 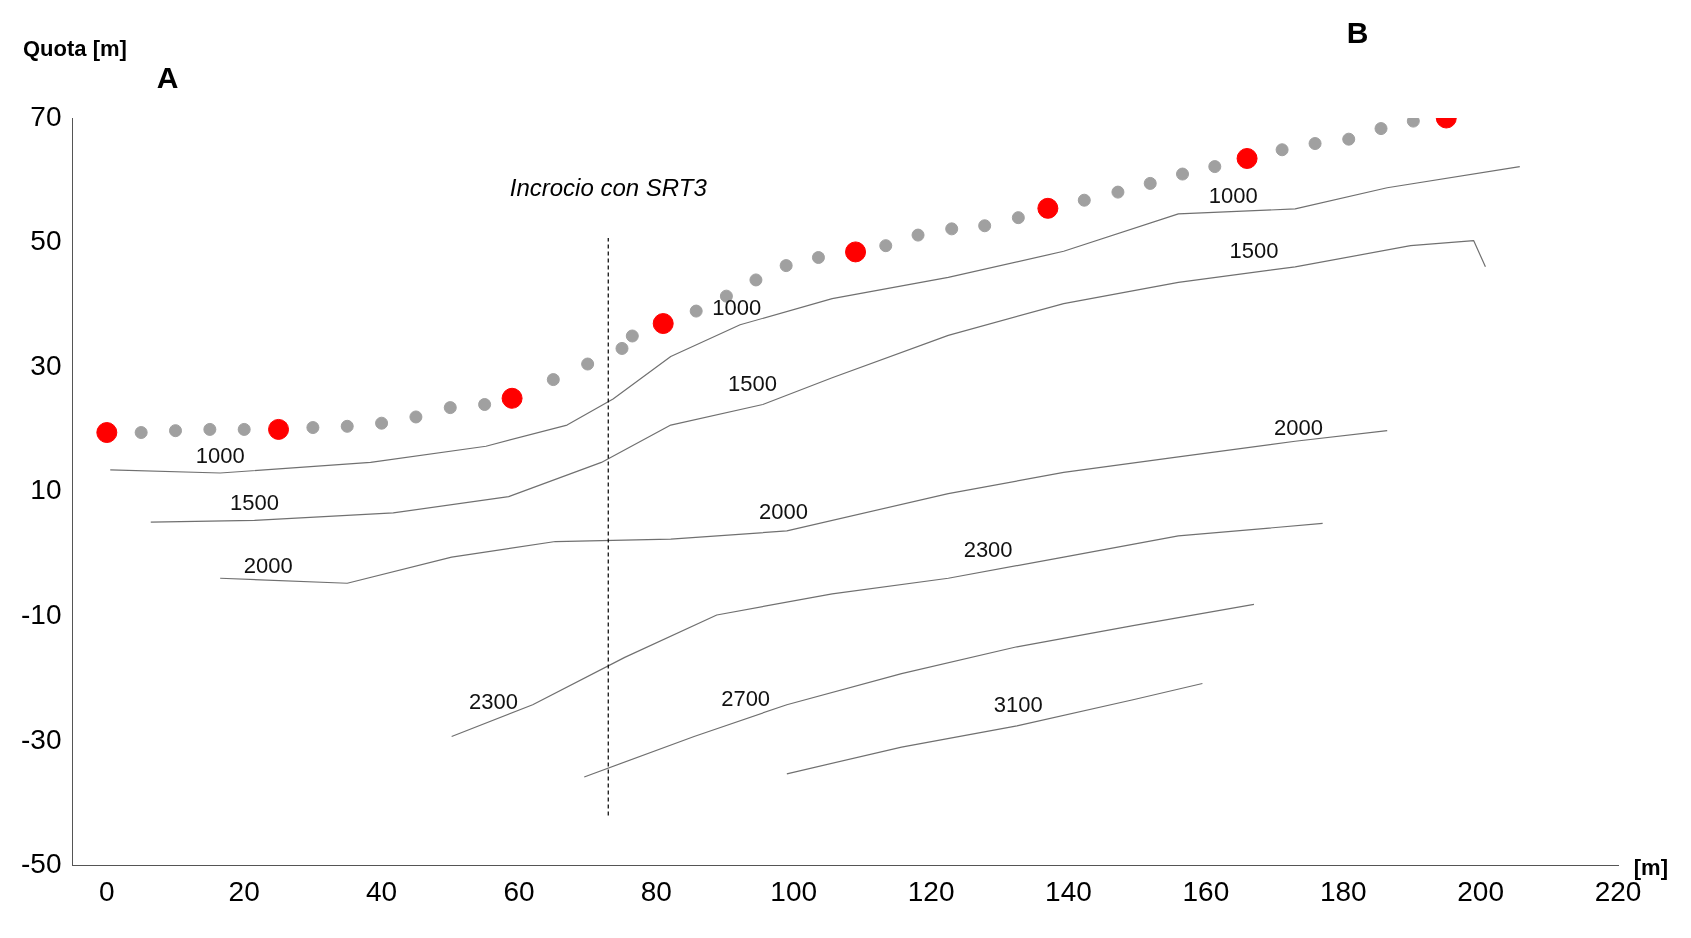 I want to click on text: B, so click(x=1357, y=32).